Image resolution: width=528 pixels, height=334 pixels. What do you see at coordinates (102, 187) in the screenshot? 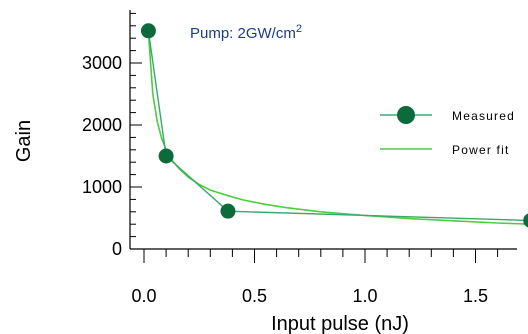
I see `y-tick-label: 1000` at bounding box center [102, 187].